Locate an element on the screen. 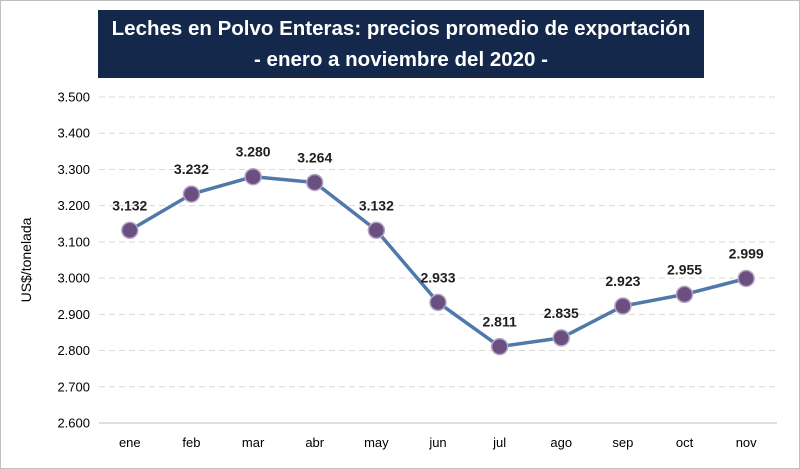 This screenshot has height=469, width=800. y-tick-label: 3.200 is located at coordinates (73, 205).